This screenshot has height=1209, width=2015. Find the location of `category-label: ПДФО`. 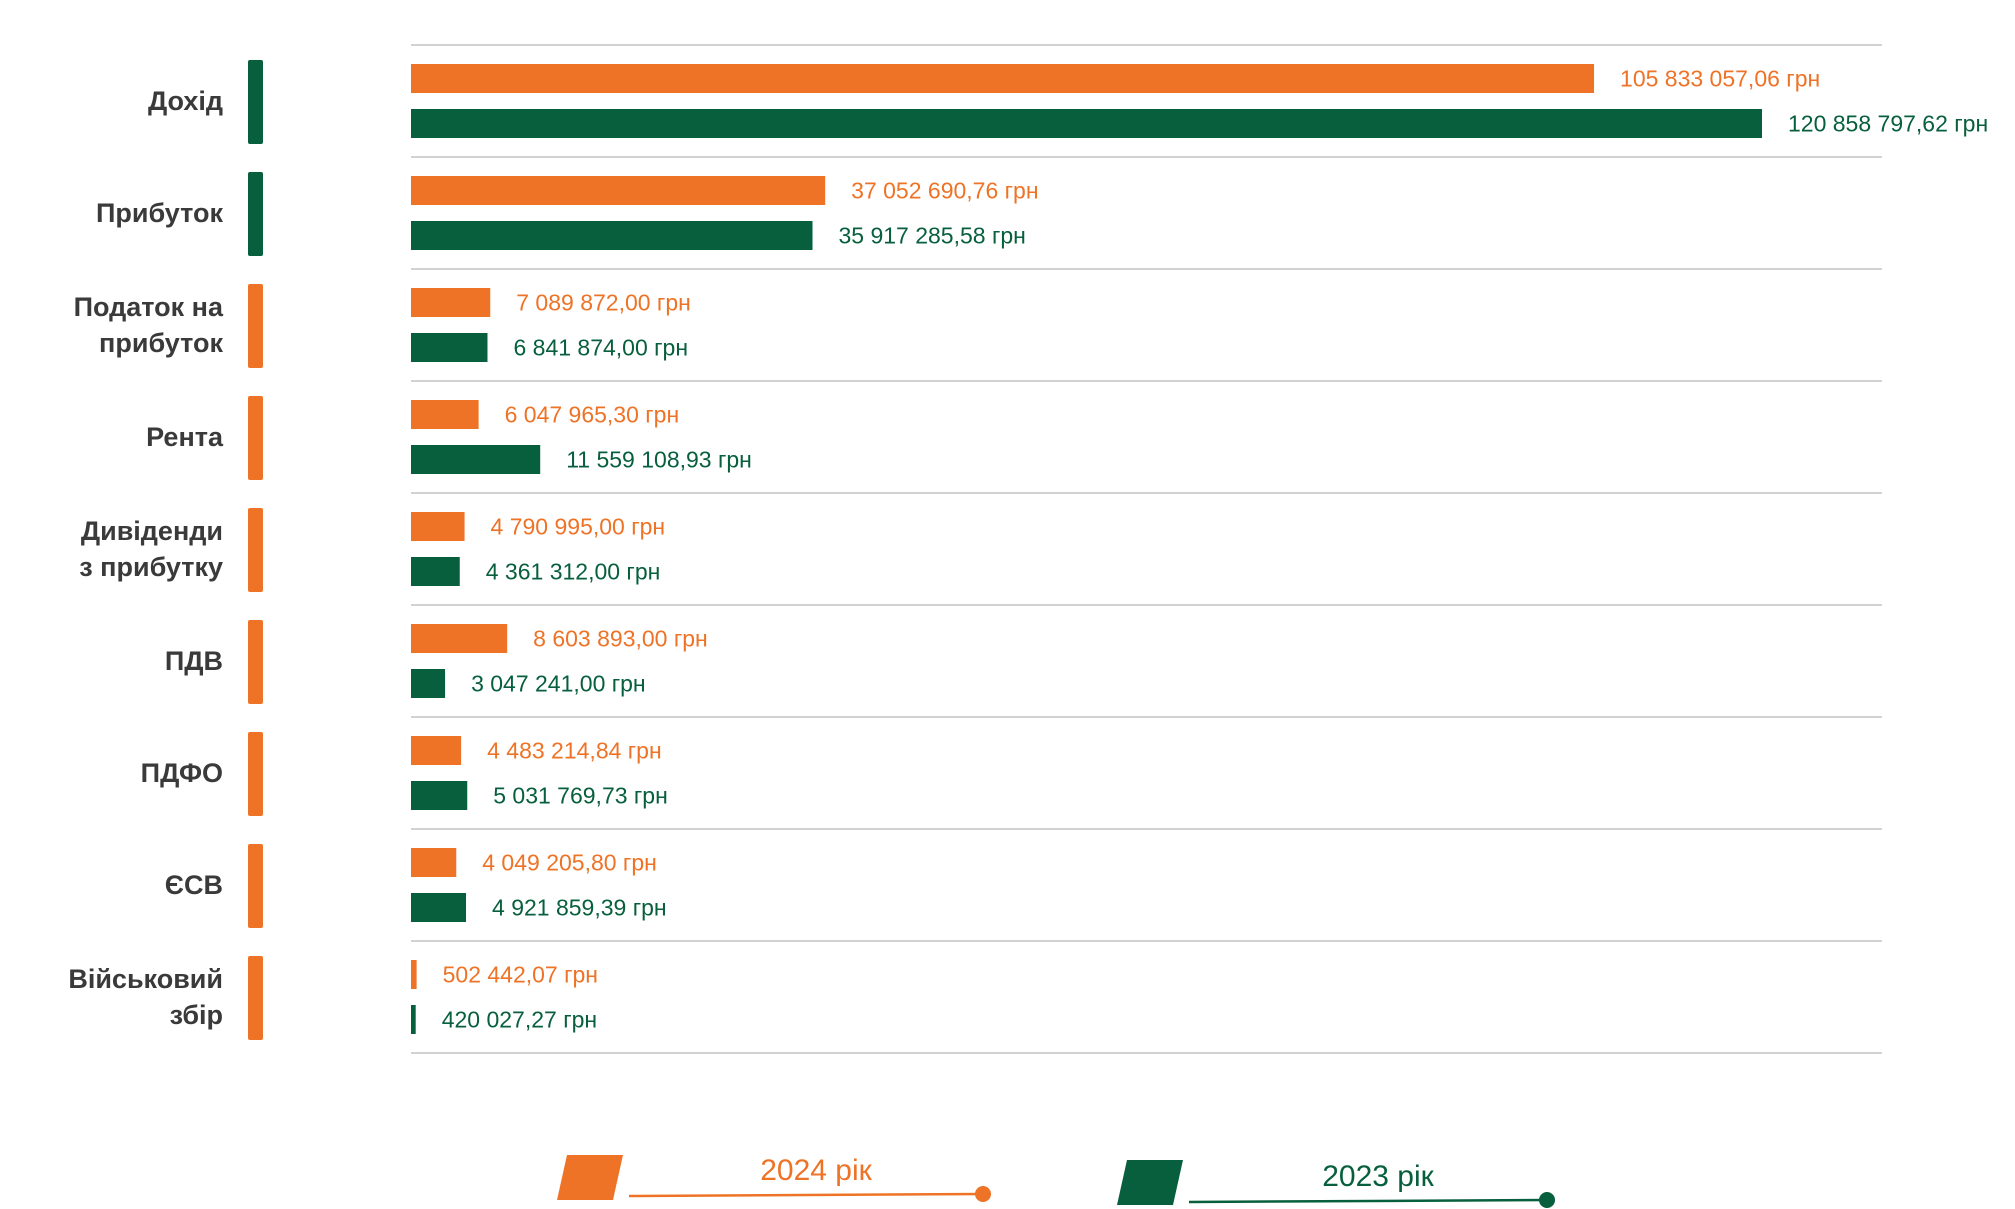

category-label: ПДФО is located at coordinates (182, 773).